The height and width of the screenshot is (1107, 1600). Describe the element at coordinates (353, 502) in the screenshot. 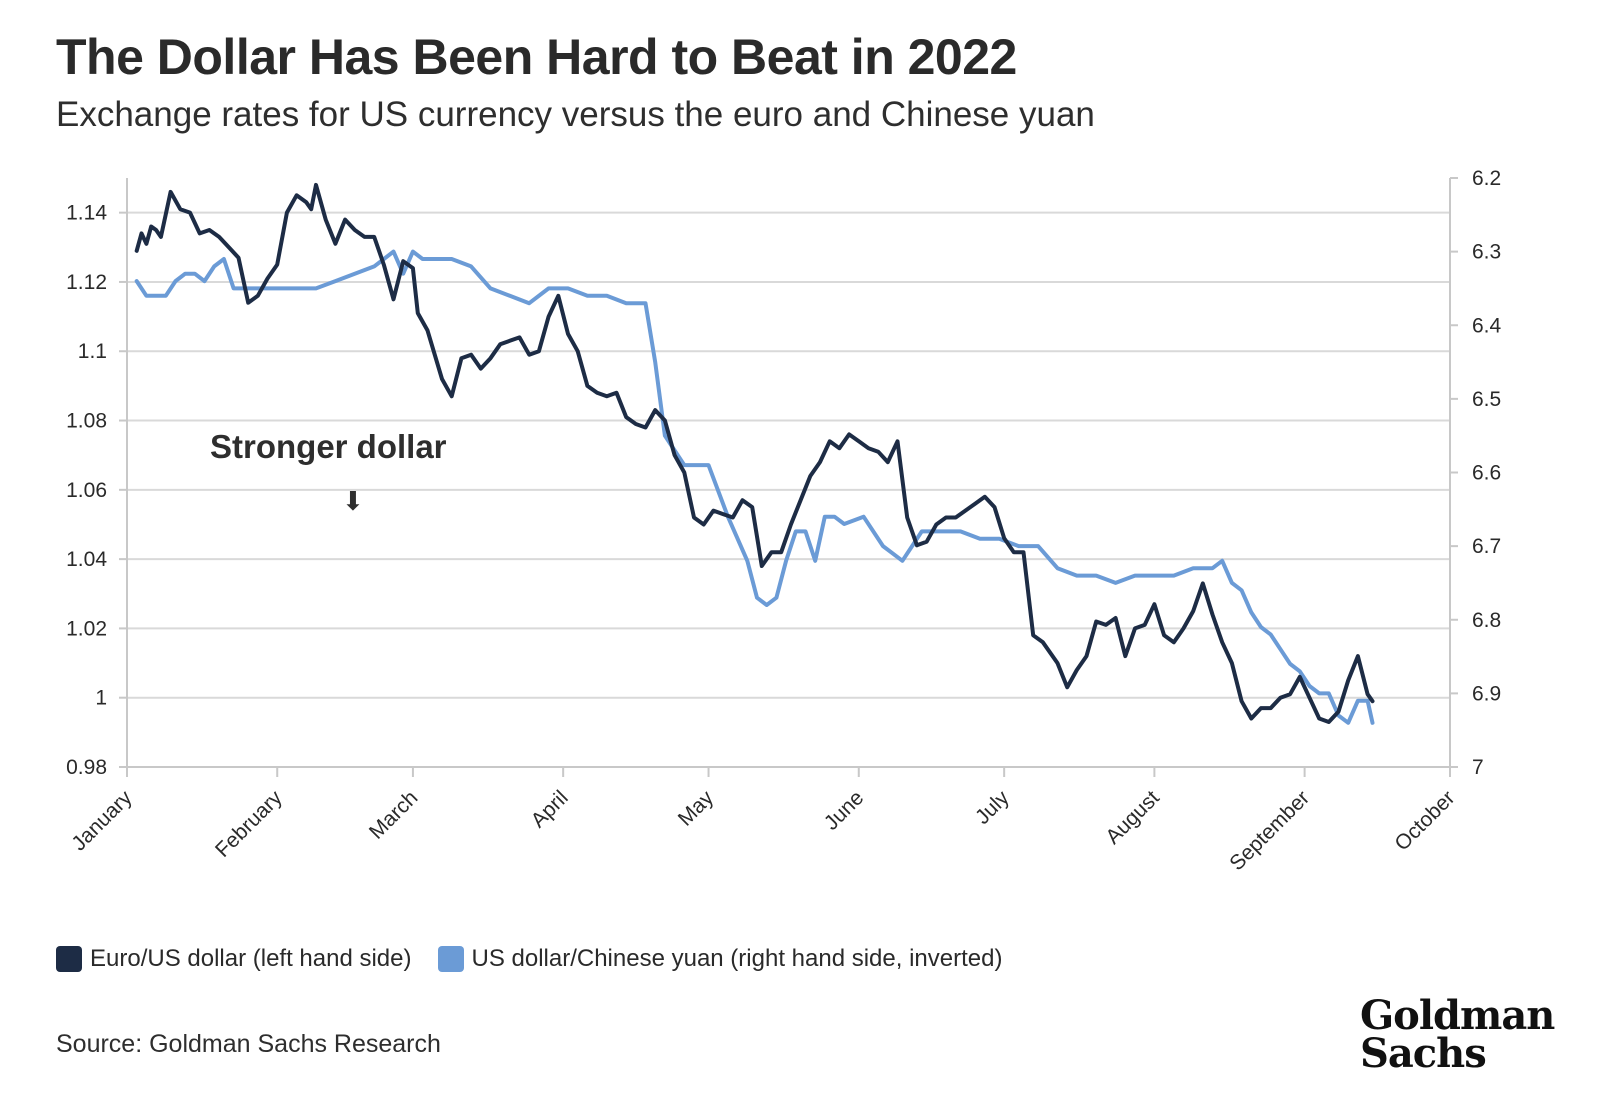

I see `down-arrow-icon: ⬇` at that location.